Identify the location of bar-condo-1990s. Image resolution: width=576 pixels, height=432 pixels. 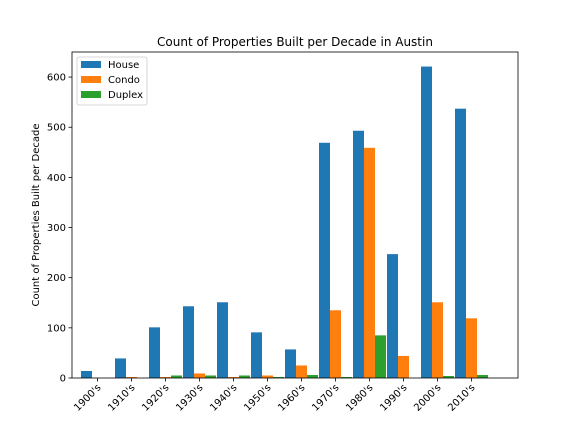
(403, 366).